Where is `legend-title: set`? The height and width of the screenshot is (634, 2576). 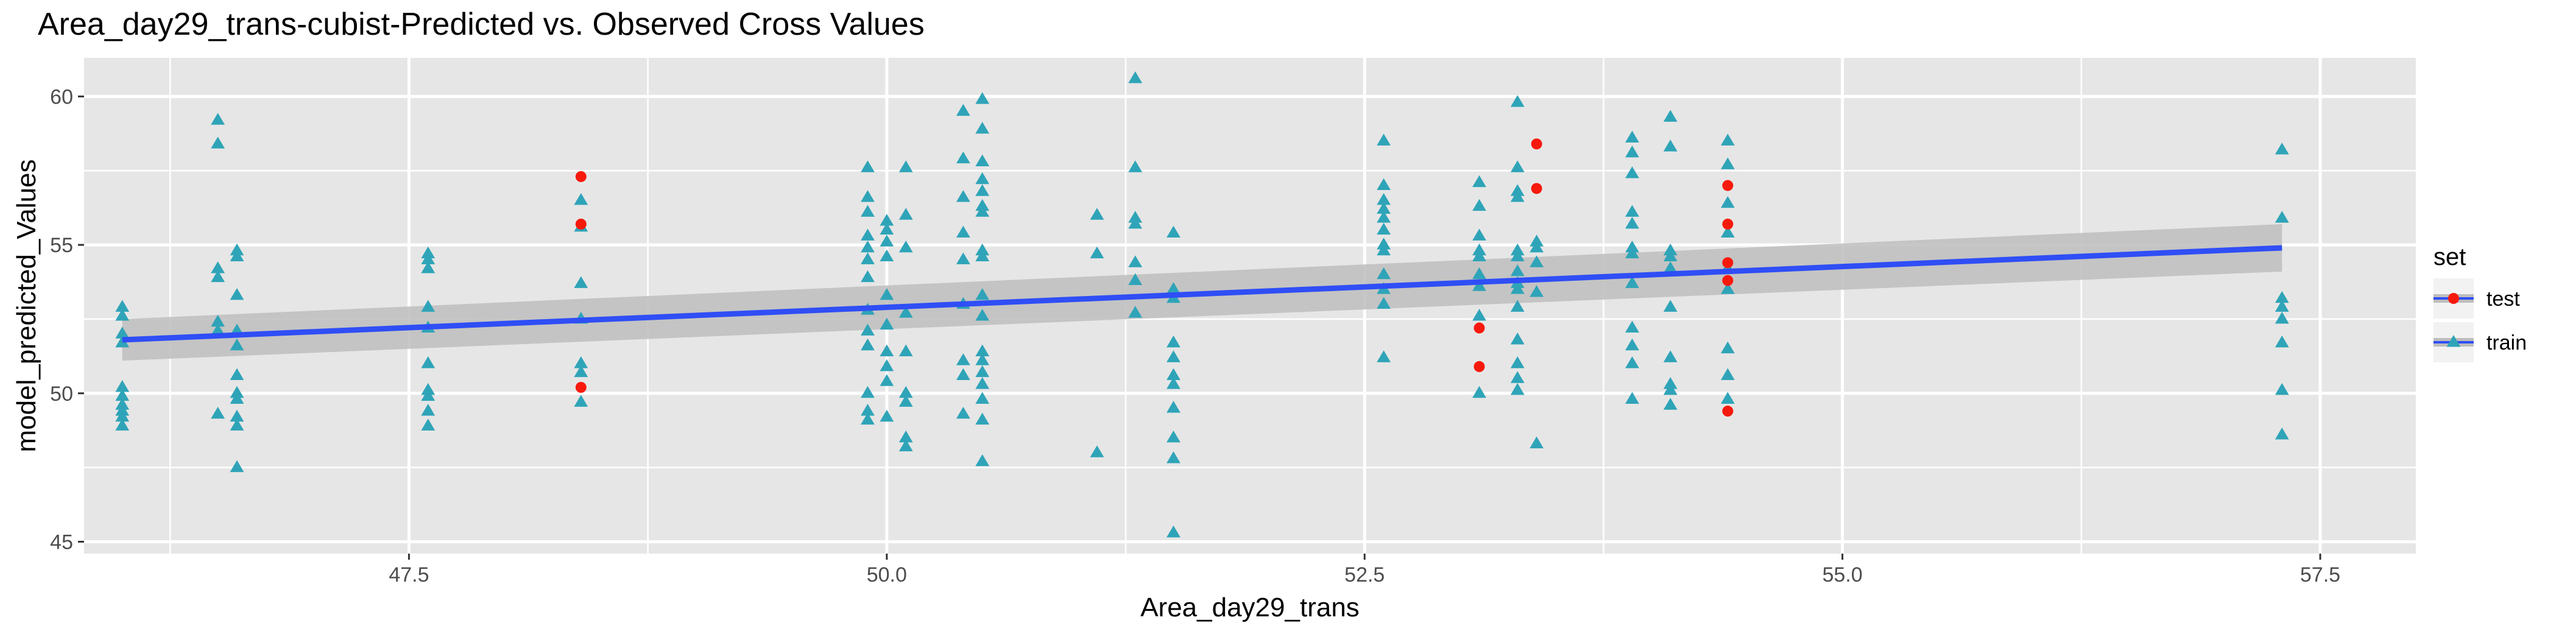 legend-title: set is located at coordinates (2449, 257).